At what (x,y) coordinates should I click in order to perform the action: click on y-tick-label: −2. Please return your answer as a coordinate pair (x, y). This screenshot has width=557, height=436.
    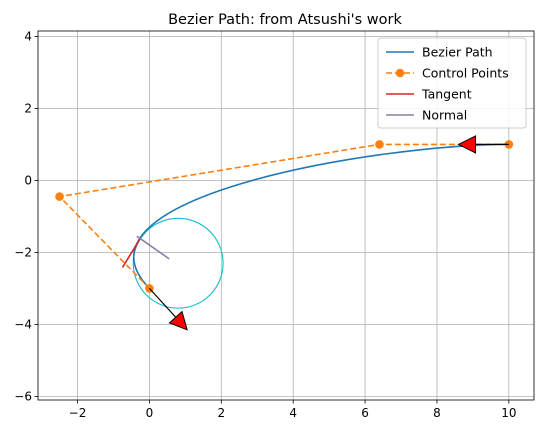
    Looking at the image, I should click on (23, 253).